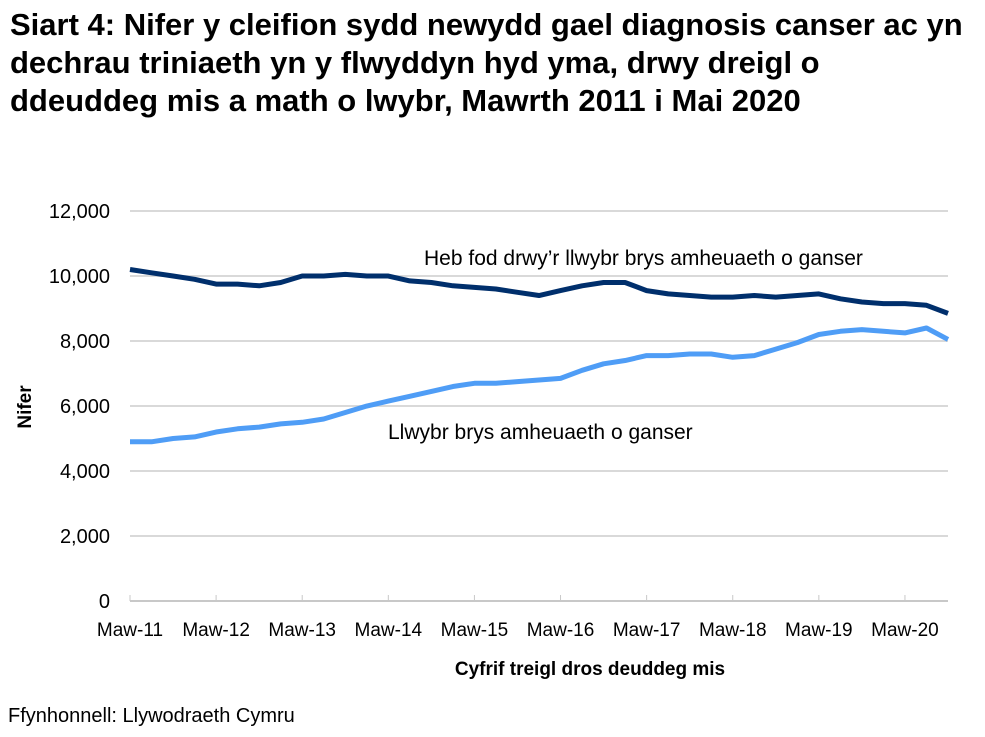 This screenshot has height=737, width=985. What do you see at coordinates (389, 630) in the screenshot?
I see `svg-text: Maw-14` at bounding box center [389, 630].